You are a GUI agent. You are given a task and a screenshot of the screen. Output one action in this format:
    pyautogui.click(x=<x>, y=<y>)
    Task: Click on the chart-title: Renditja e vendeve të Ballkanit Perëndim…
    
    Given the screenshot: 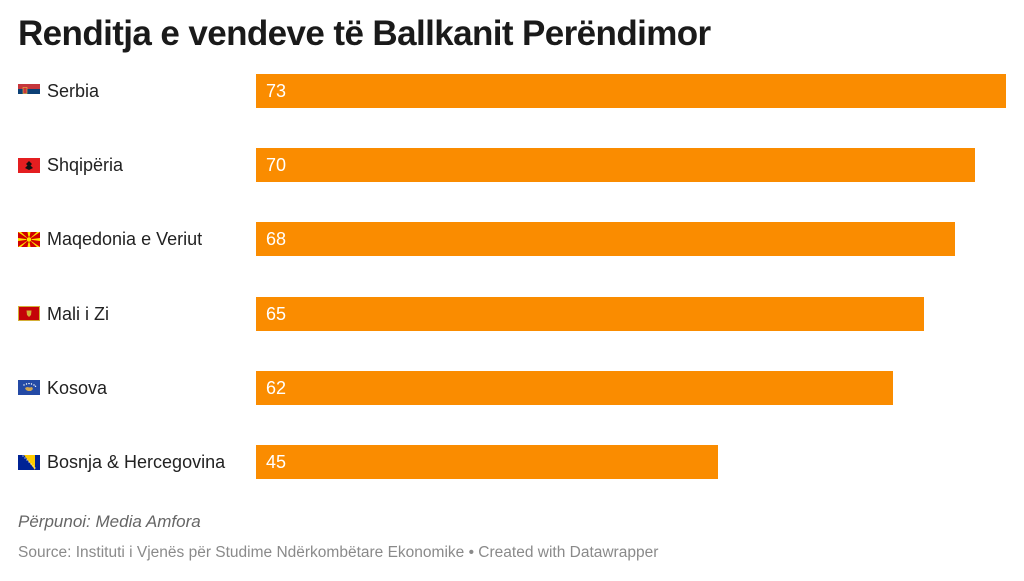 What is the action you would take?
    pyautogui.click(x=364, y=33)
    